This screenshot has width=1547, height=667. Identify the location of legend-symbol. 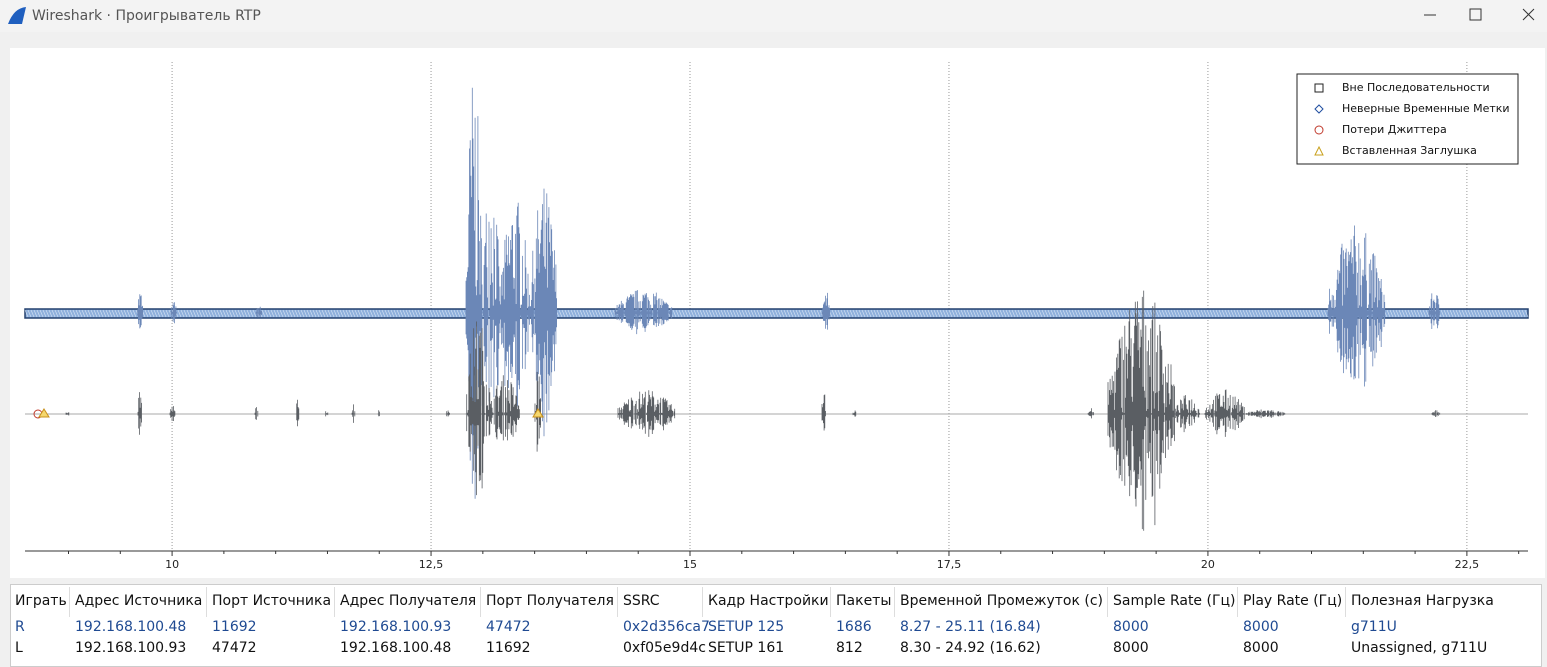
(1319, 130).